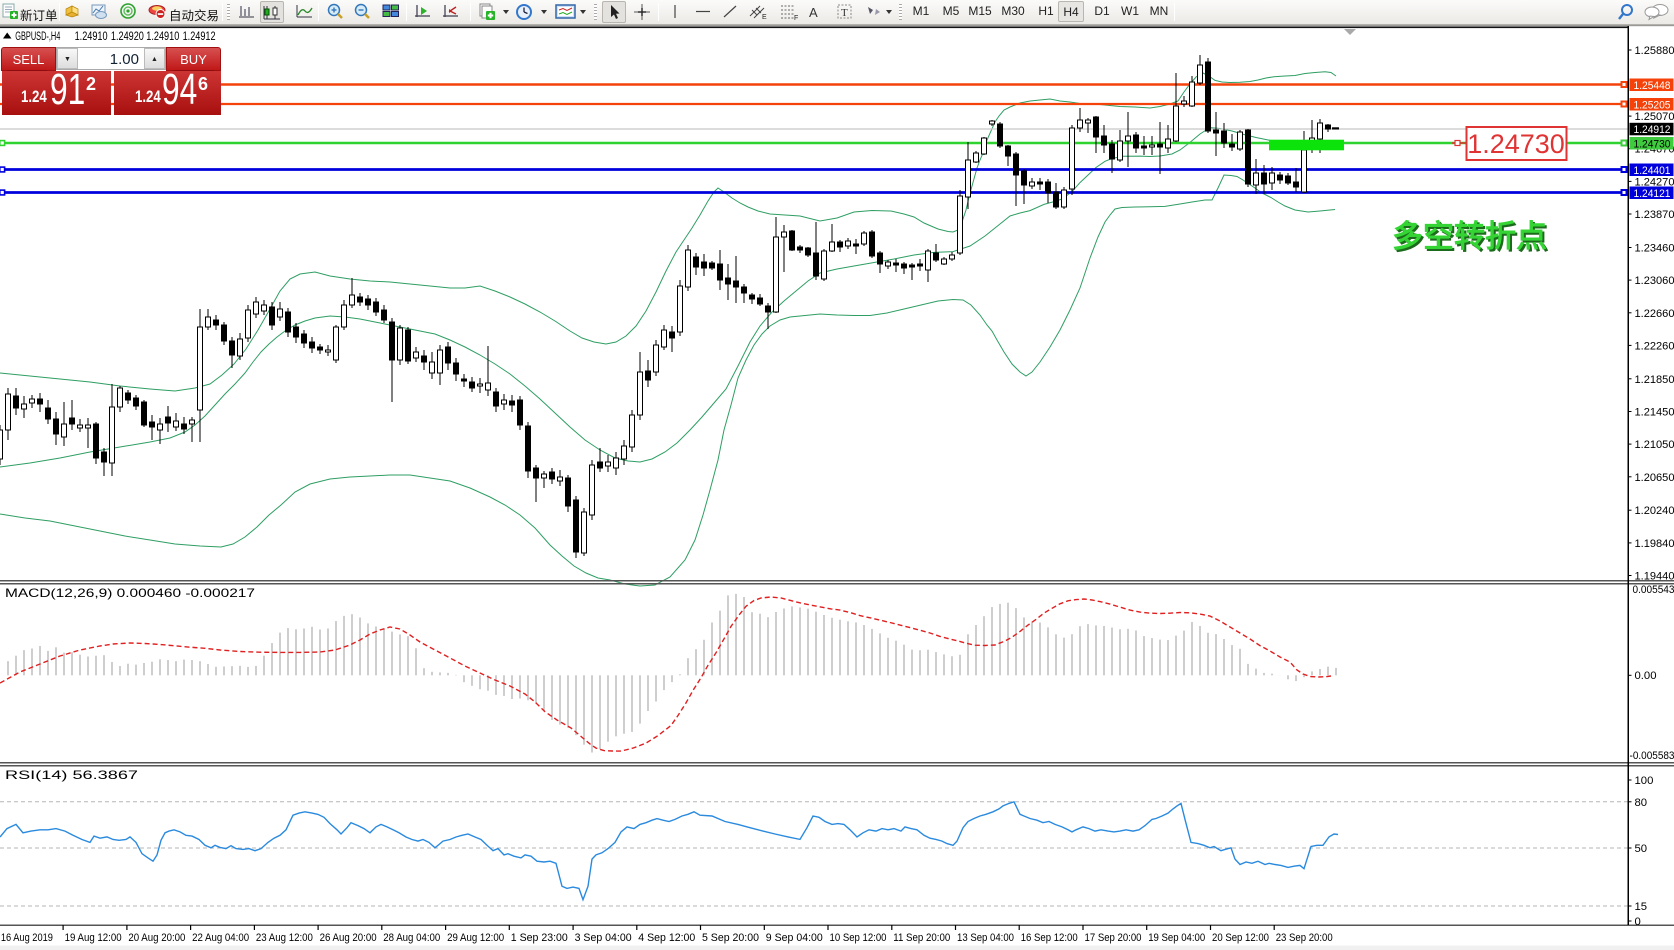 This screenshot has width=1674, height=950. Describe the element at coordinates (37, 37) in the screenshot. I see `svg-text: GBPUSD-,H4` at that location.